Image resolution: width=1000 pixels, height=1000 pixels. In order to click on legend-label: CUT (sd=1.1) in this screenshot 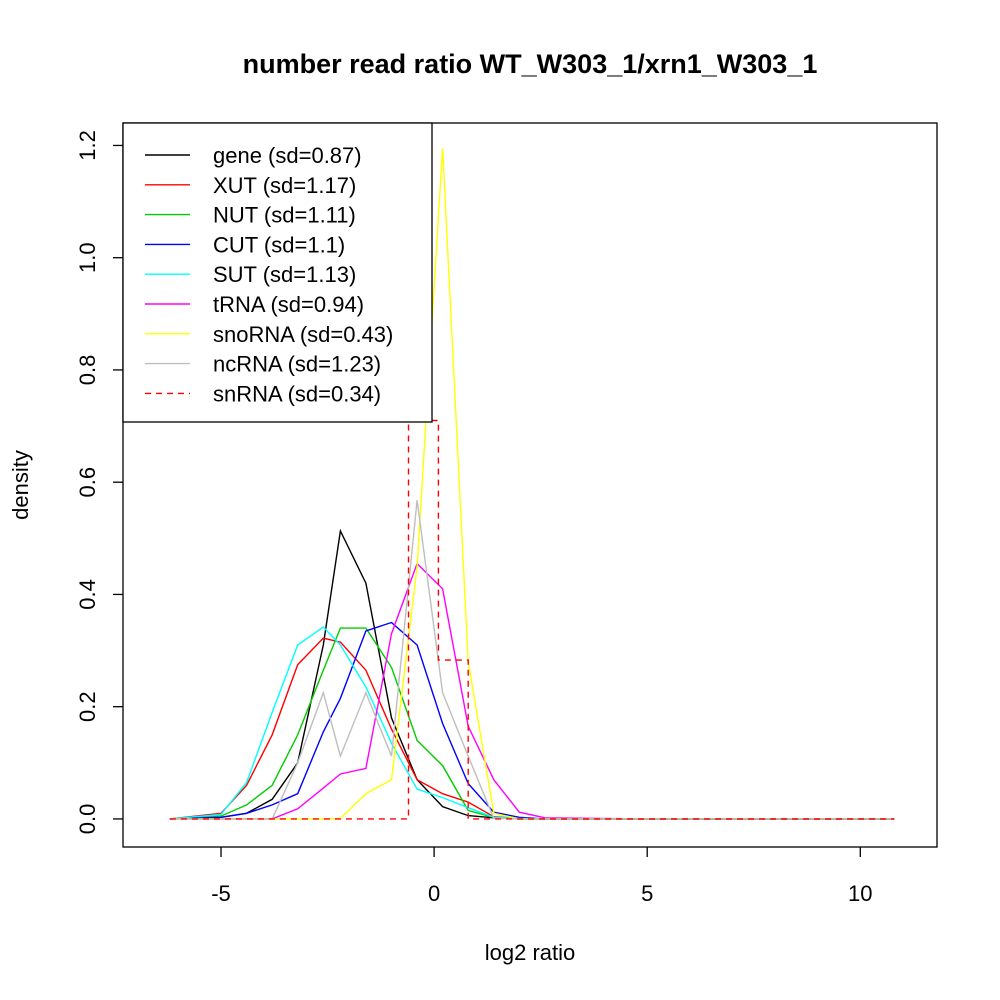, I will do `click(279, 244)`.